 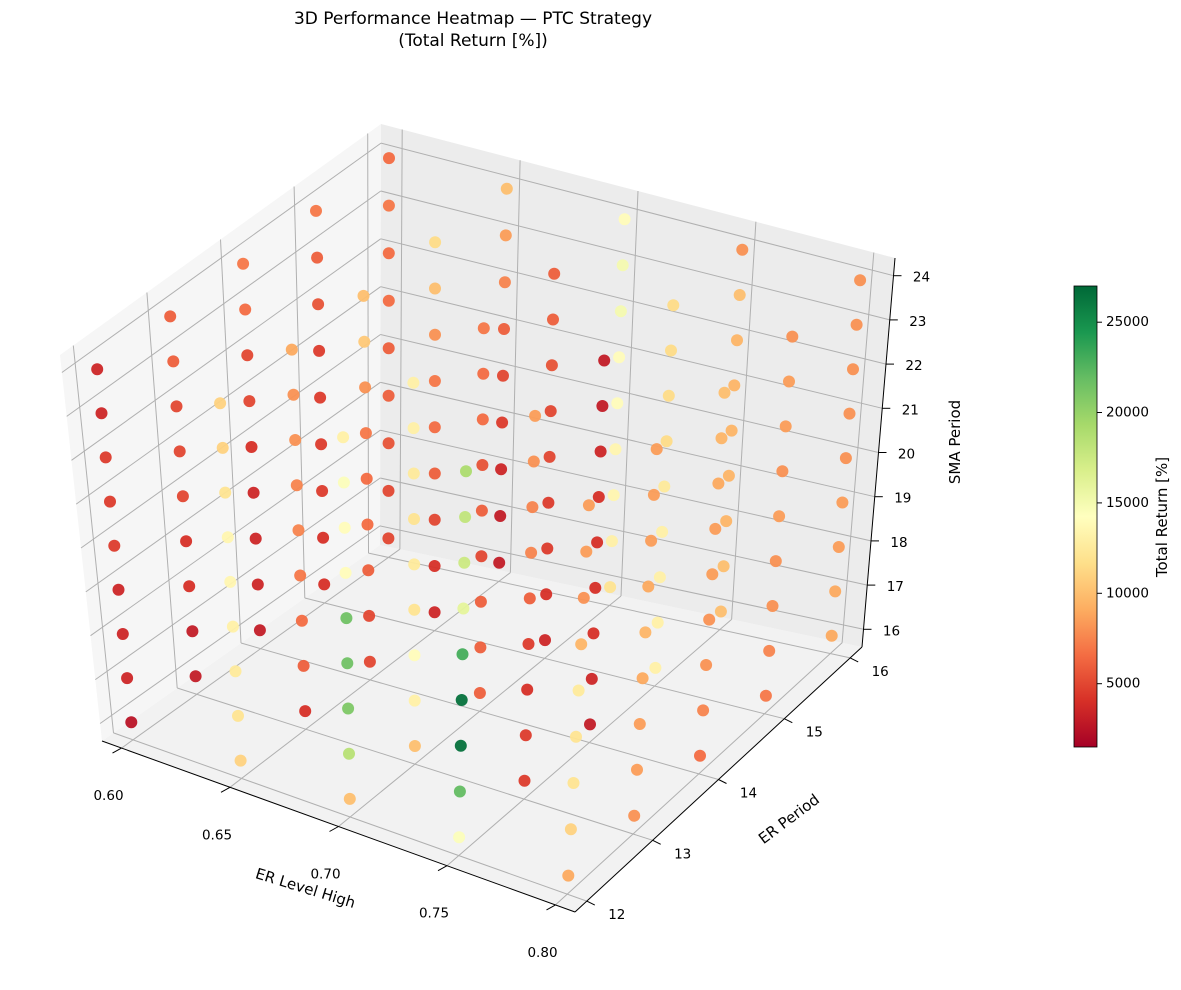 I want to click on y-tick-label: 16, so click(x=880, y=672).